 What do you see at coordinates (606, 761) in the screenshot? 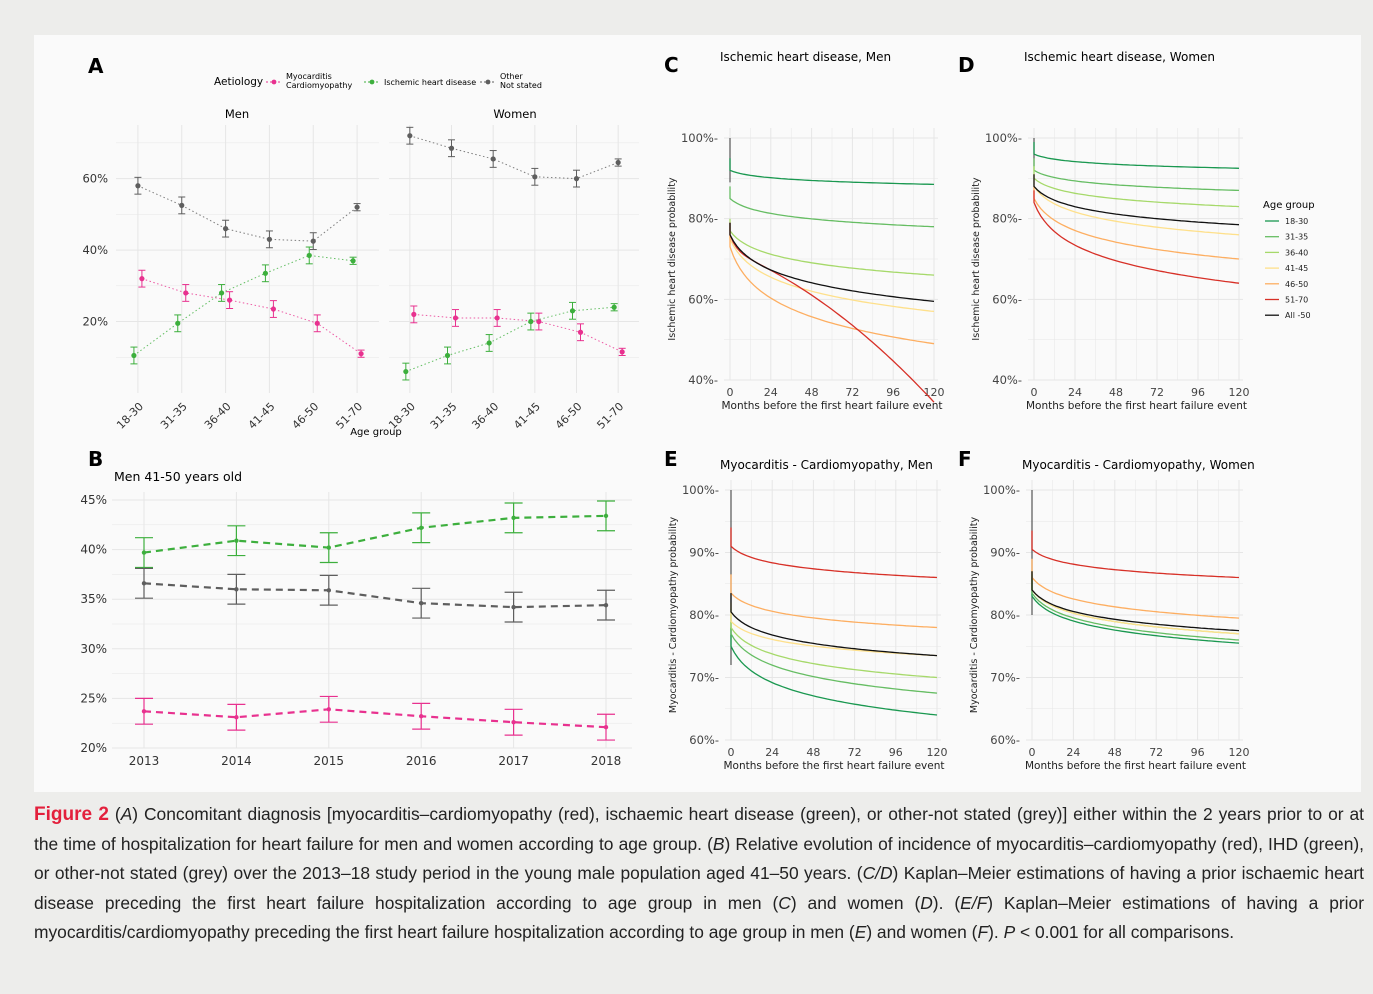
I see `x-tick-label-b: 2018` at bounding box center [606, 761].